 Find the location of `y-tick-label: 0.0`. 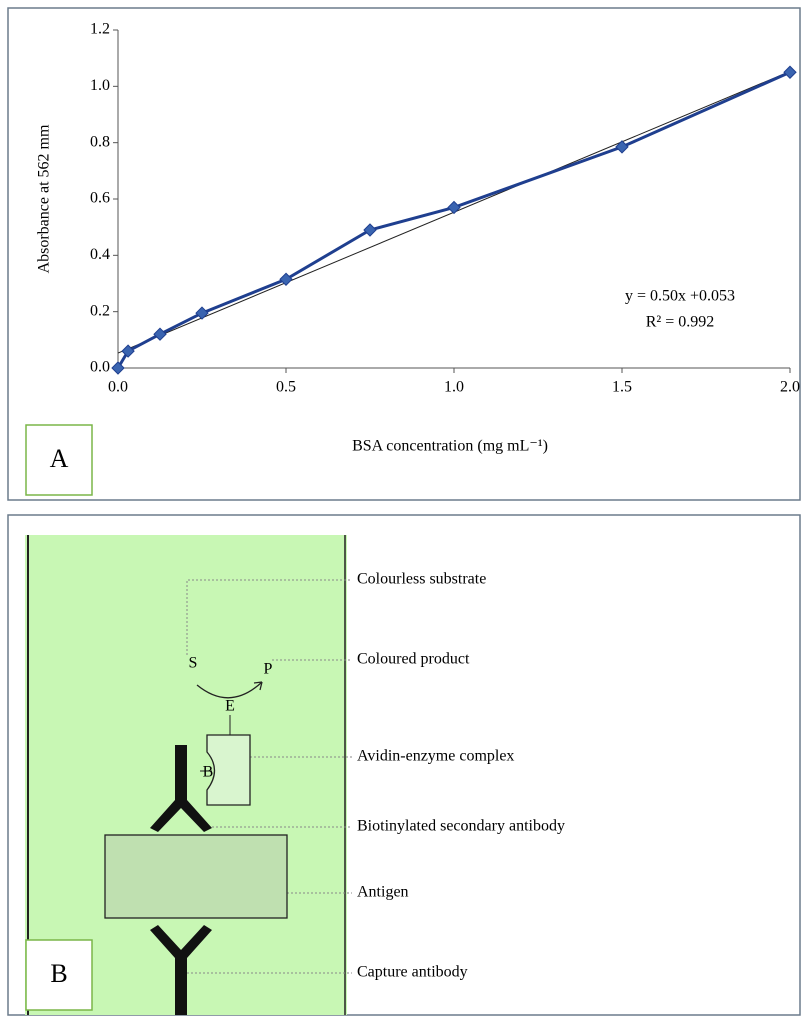

y-tick-label: 0.0 is located at coordinates (100, 367).